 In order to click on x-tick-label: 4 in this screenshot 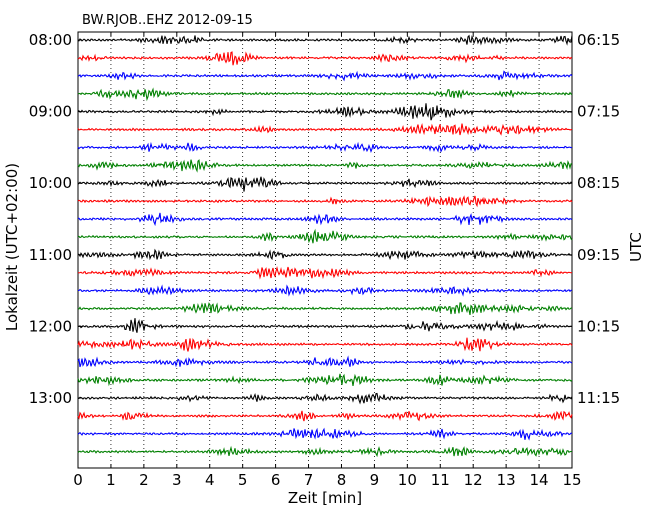, I will do `click(210, 480)`.